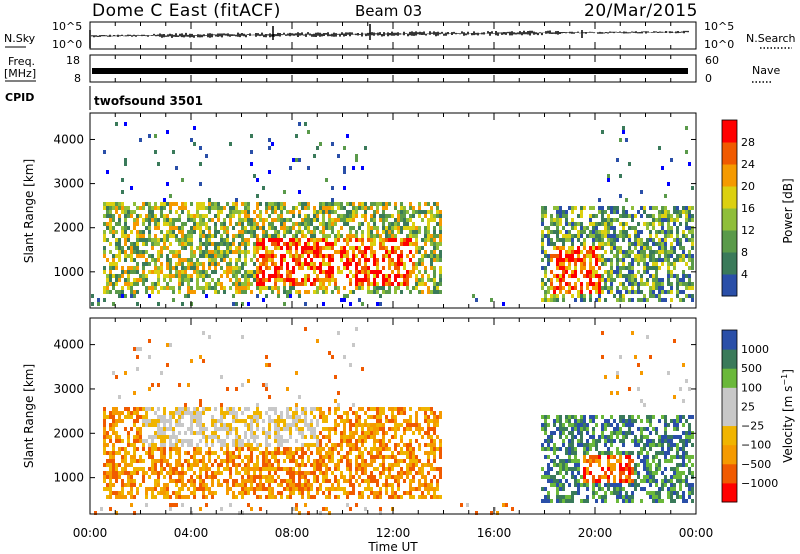 This screenshot has width=800, height=554. Describe the element at coordinates (68, 272) in the screenshot. I see `y-tick-label: 1000` at that location.